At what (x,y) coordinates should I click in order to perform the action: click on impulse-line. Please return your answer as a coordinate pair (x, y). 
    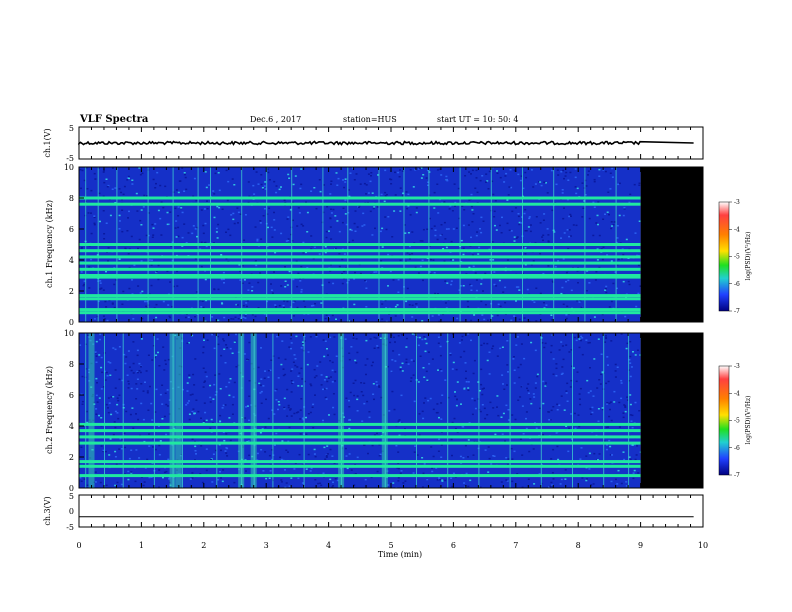
    Looking at the image, I should click on (242, 410).